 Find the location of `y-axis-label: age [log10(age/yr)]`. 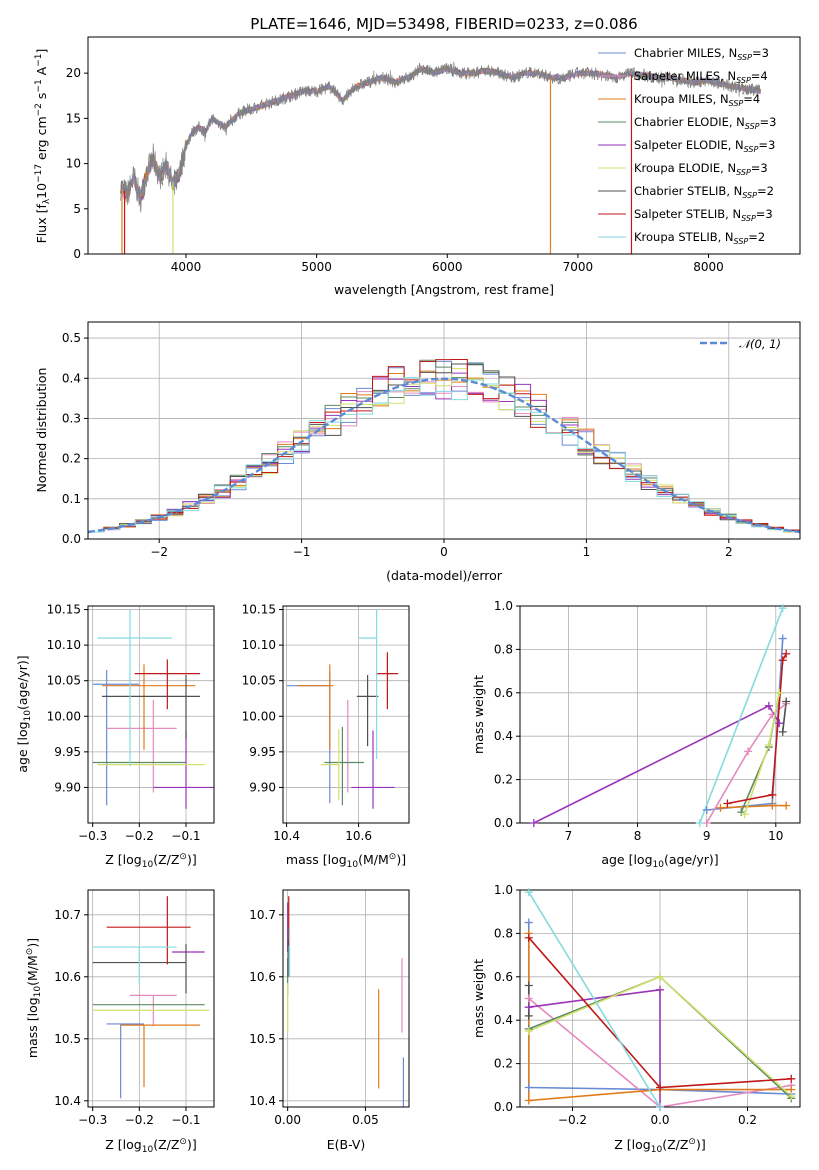

y-axis-label: age [log10(age/yr)] is located at coordinates (24, 713).